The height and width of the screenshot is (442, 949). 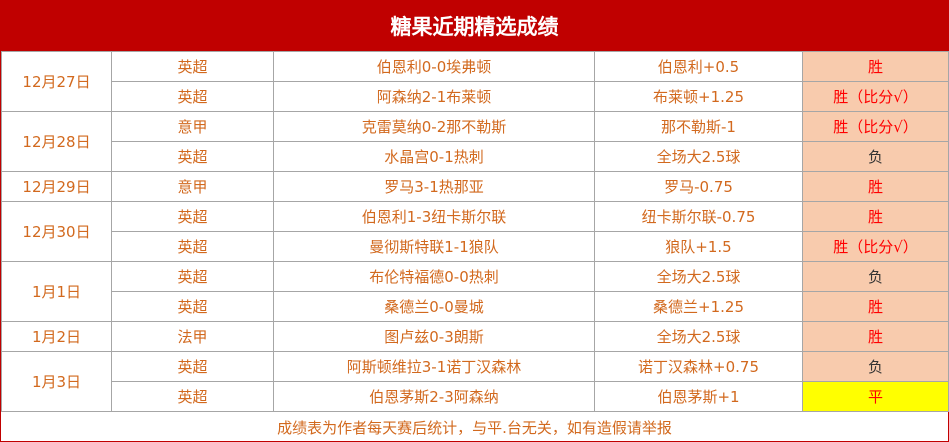 What do you see at coordinates (434, 306) in the screenshot?
I see `match: 桑德兰0-0曼城` at bounding box center [434, 306].